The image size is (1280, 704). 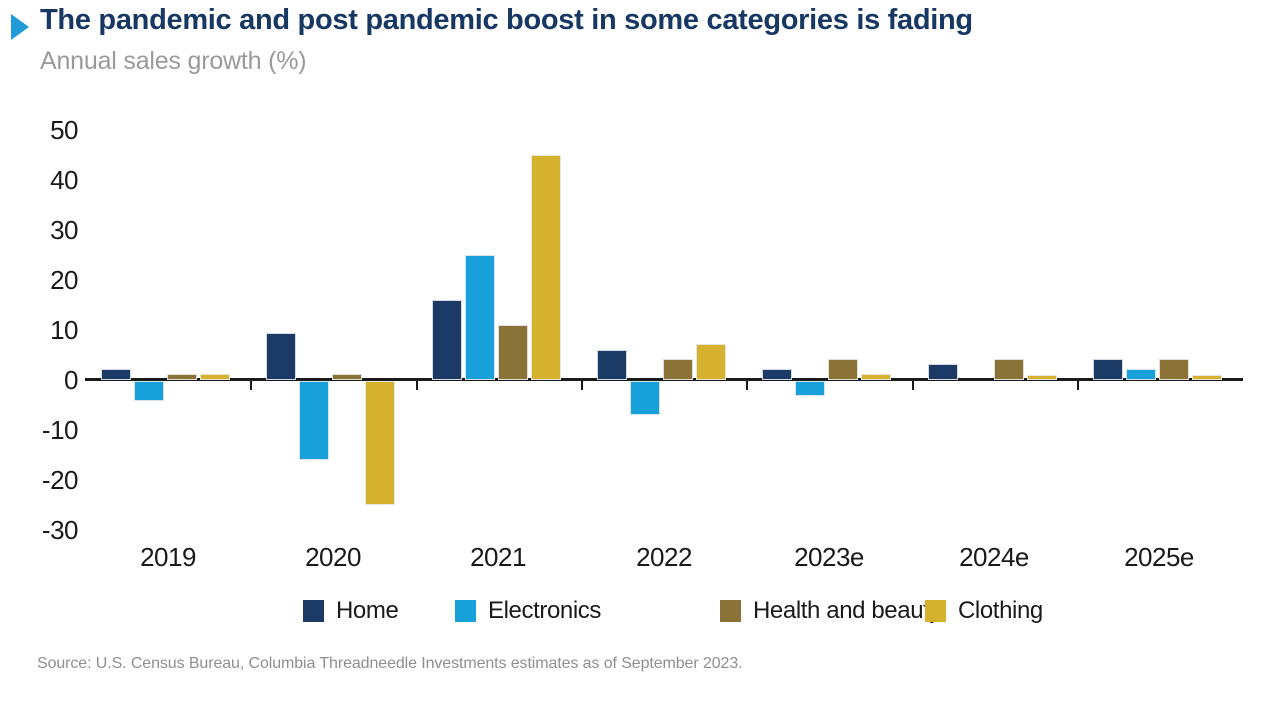 I want to click on y-axis-label: 20, so click(x=64, y=280).